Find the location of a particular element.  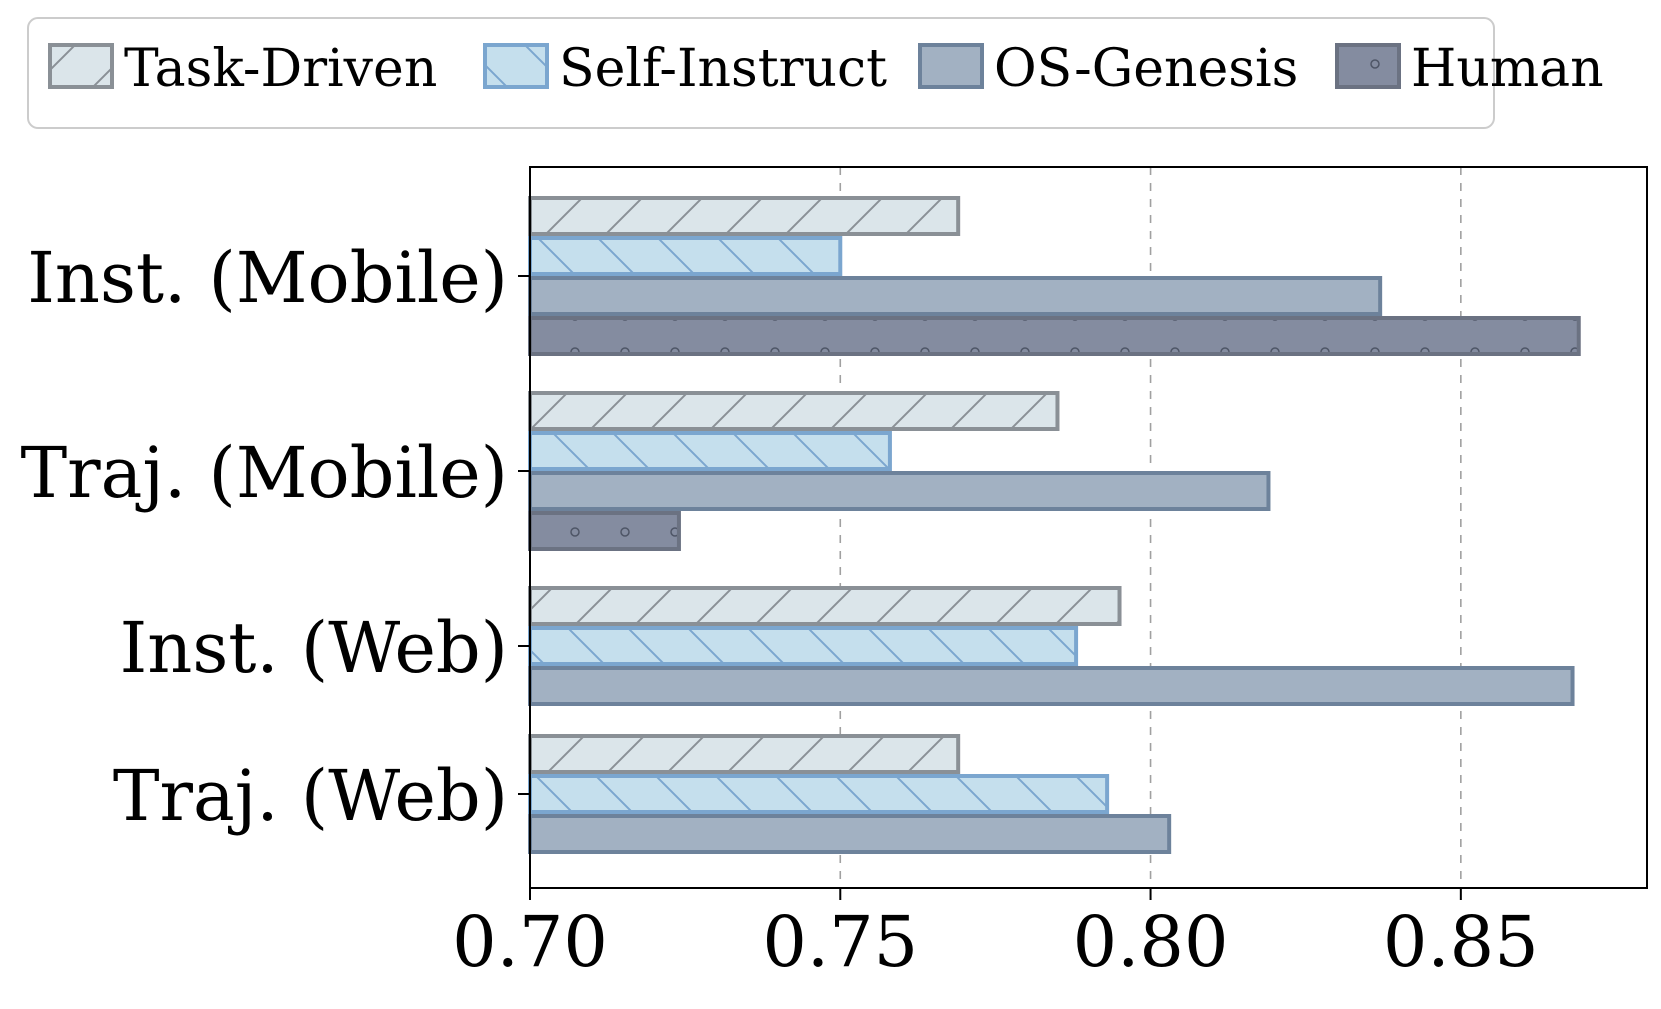

bar-inst-mobile-self-instruct-hatch is located at coordinates (685, 256).